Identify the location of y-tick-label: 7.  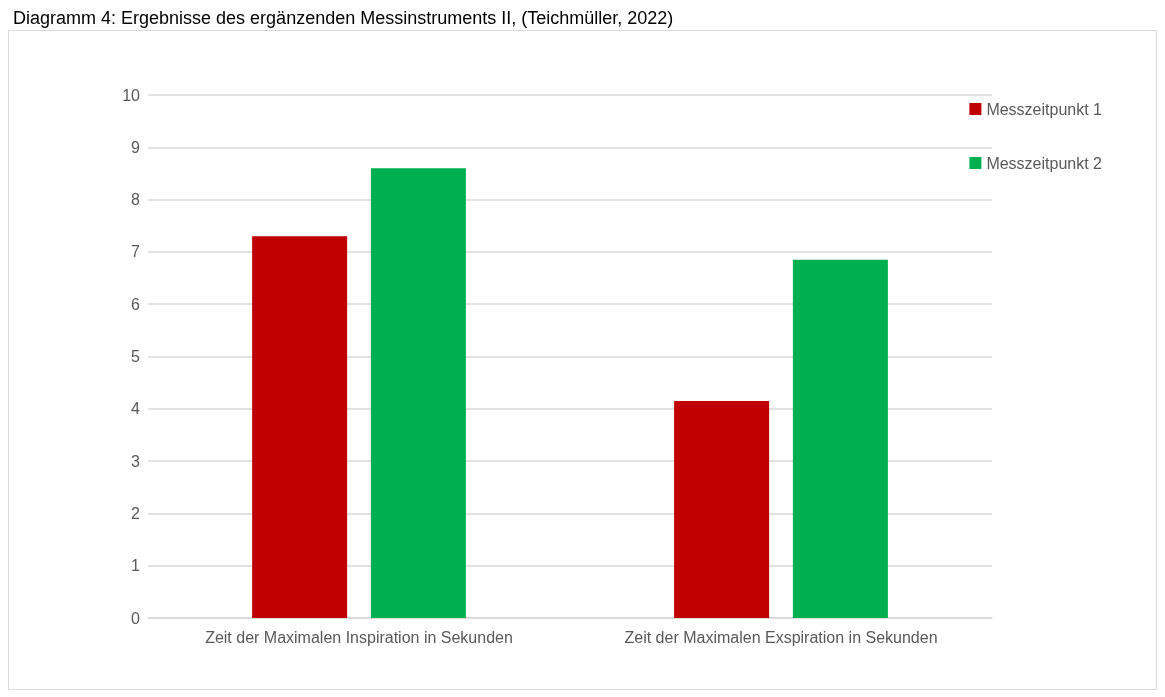
(136, 252).